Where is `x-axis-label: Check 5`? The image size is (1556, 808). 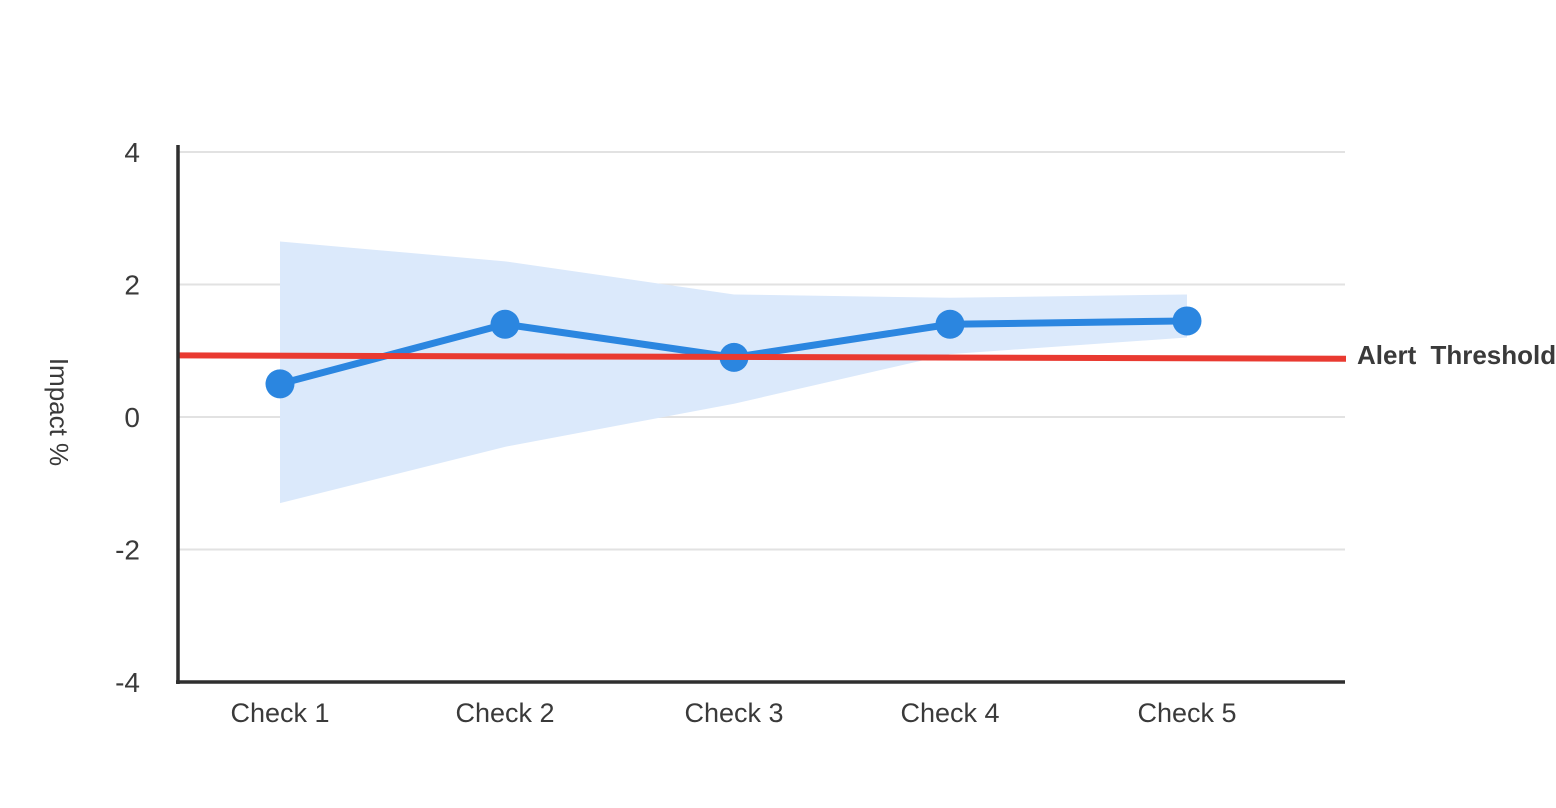 x-axis-label: Check 5 is located at coordinates (1186, 713).